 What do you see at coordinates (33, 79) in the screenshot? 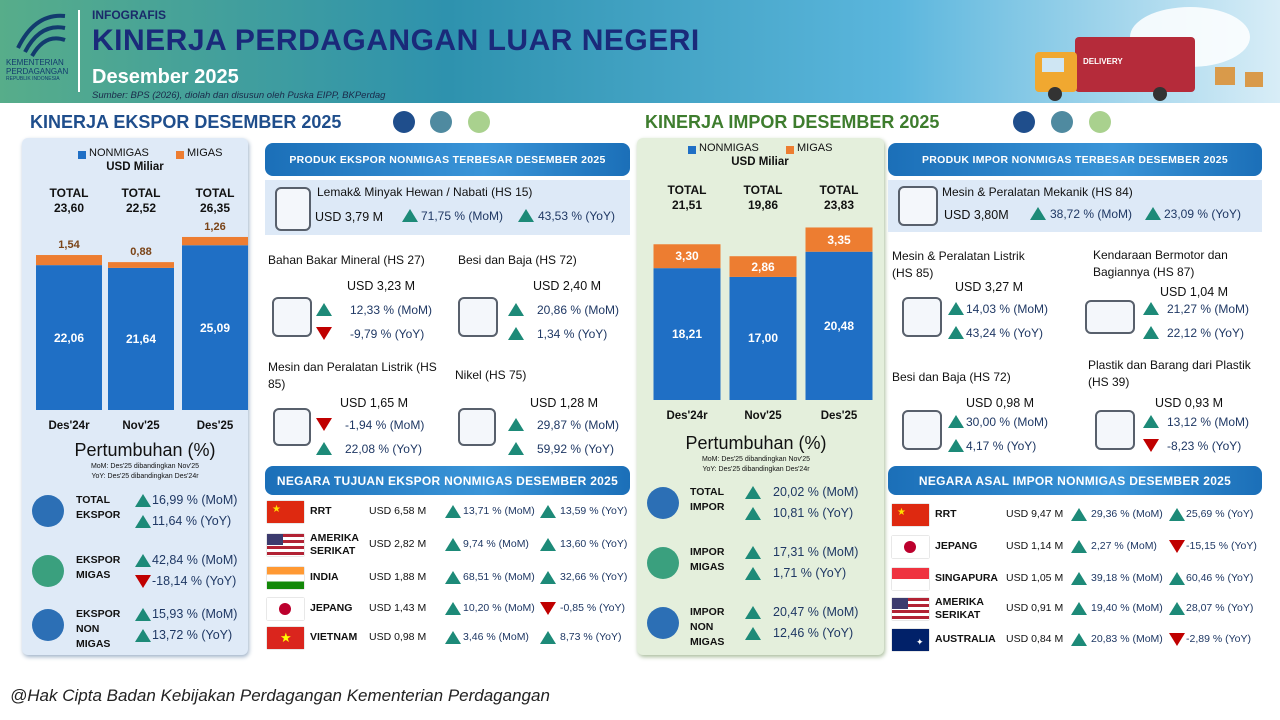
I see `logo-text: REPUBLIK INDONESIA` at bounding box center [33, 79].